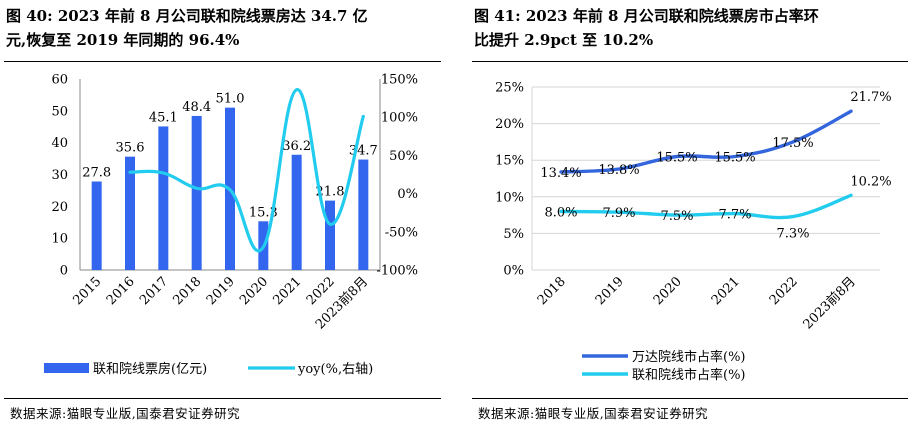  Describe the element at coordinates (706, 141) in the screenshot. I see `wanda-share-line` at that location.